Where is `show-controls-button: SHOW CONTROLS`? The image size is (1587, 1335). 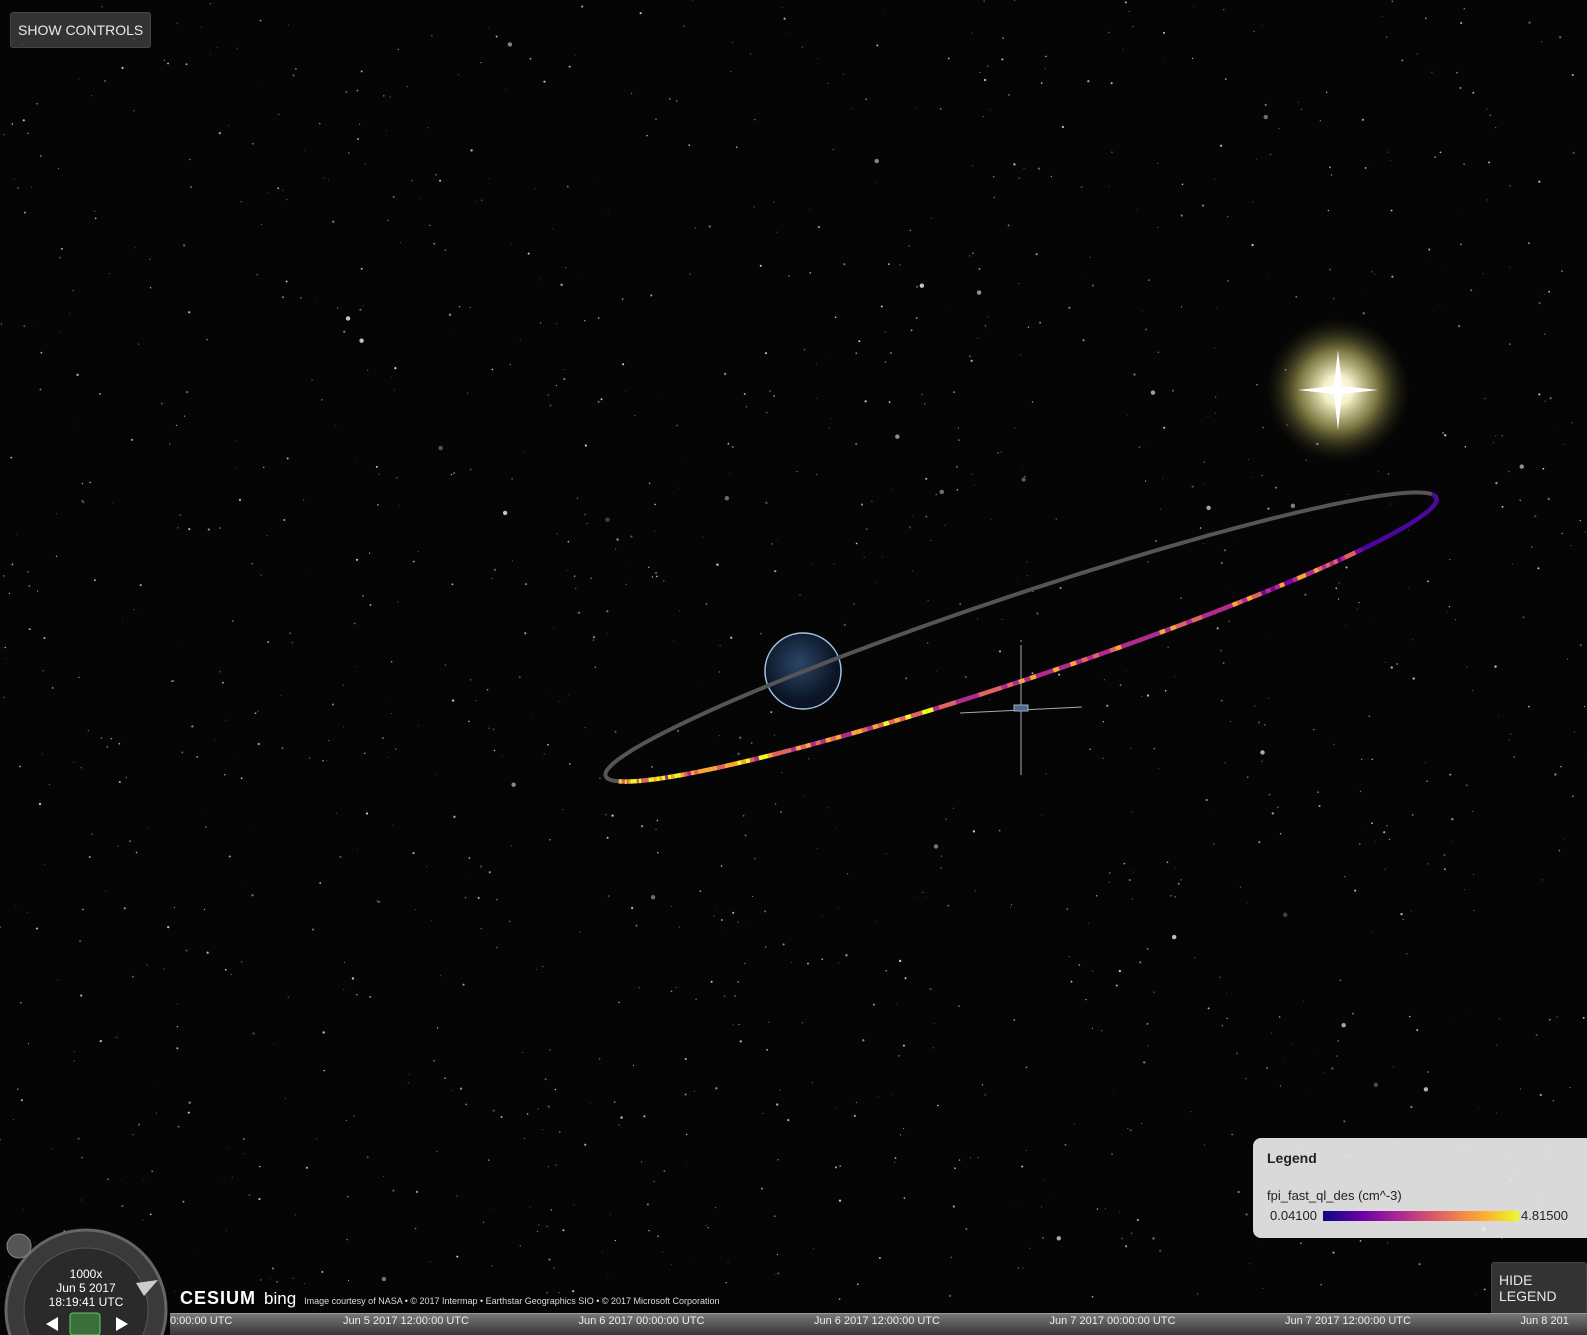 show-controls-button: SHOW CONTROLS is located at coordinates (81, 30).